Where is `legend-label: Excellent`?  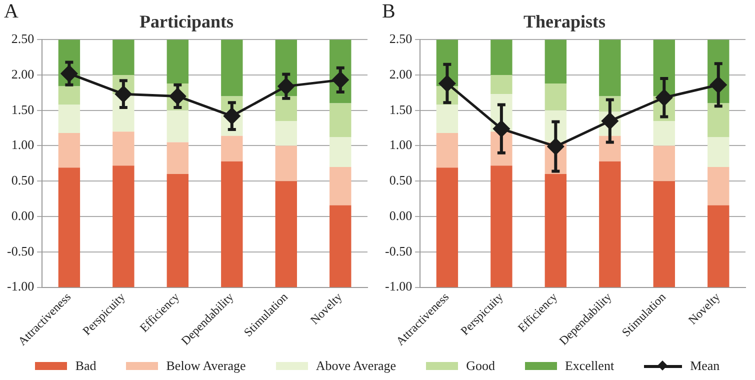
legend-label: Excellent is located at coordinates (589, 366).